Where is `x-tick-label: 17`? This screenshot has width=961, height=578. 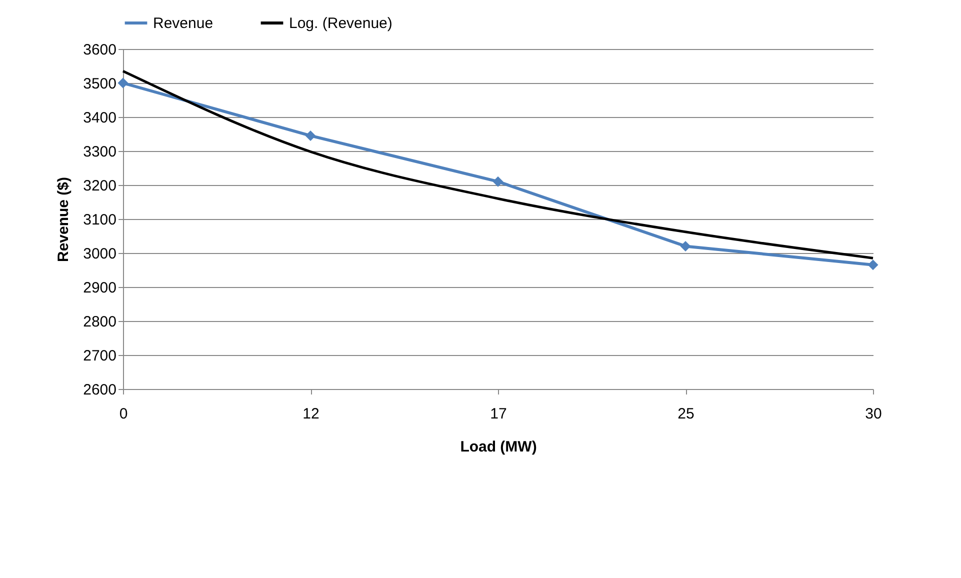
x-tick-label: 17 is located at coordinates (498, 414).